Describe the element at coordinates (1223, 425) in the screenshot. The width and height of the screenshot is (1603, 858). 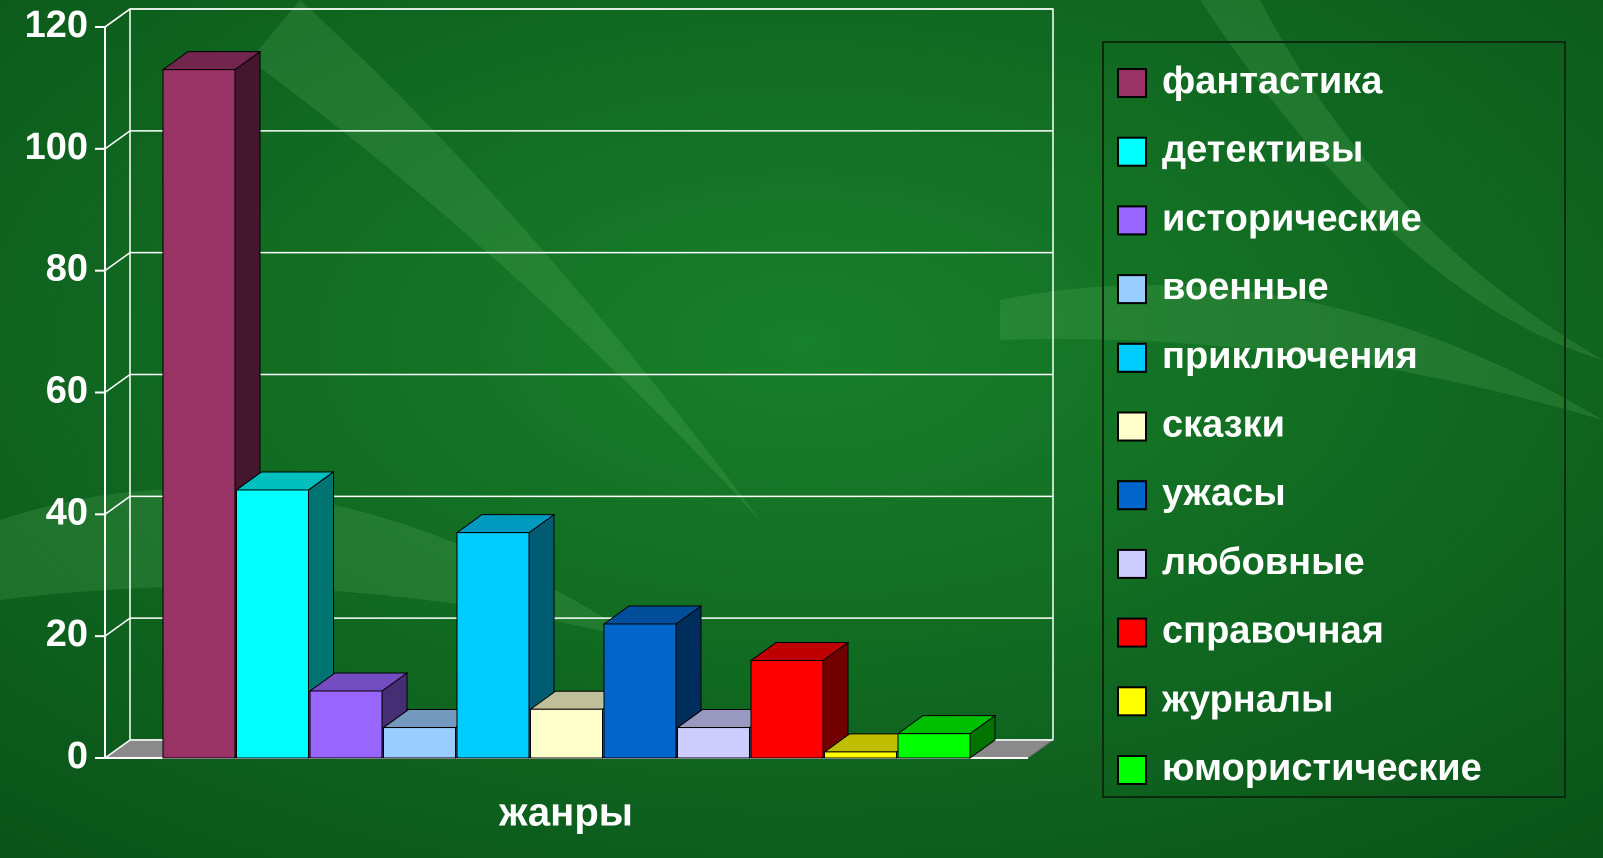
I see `legend-label: сказки` at that location.